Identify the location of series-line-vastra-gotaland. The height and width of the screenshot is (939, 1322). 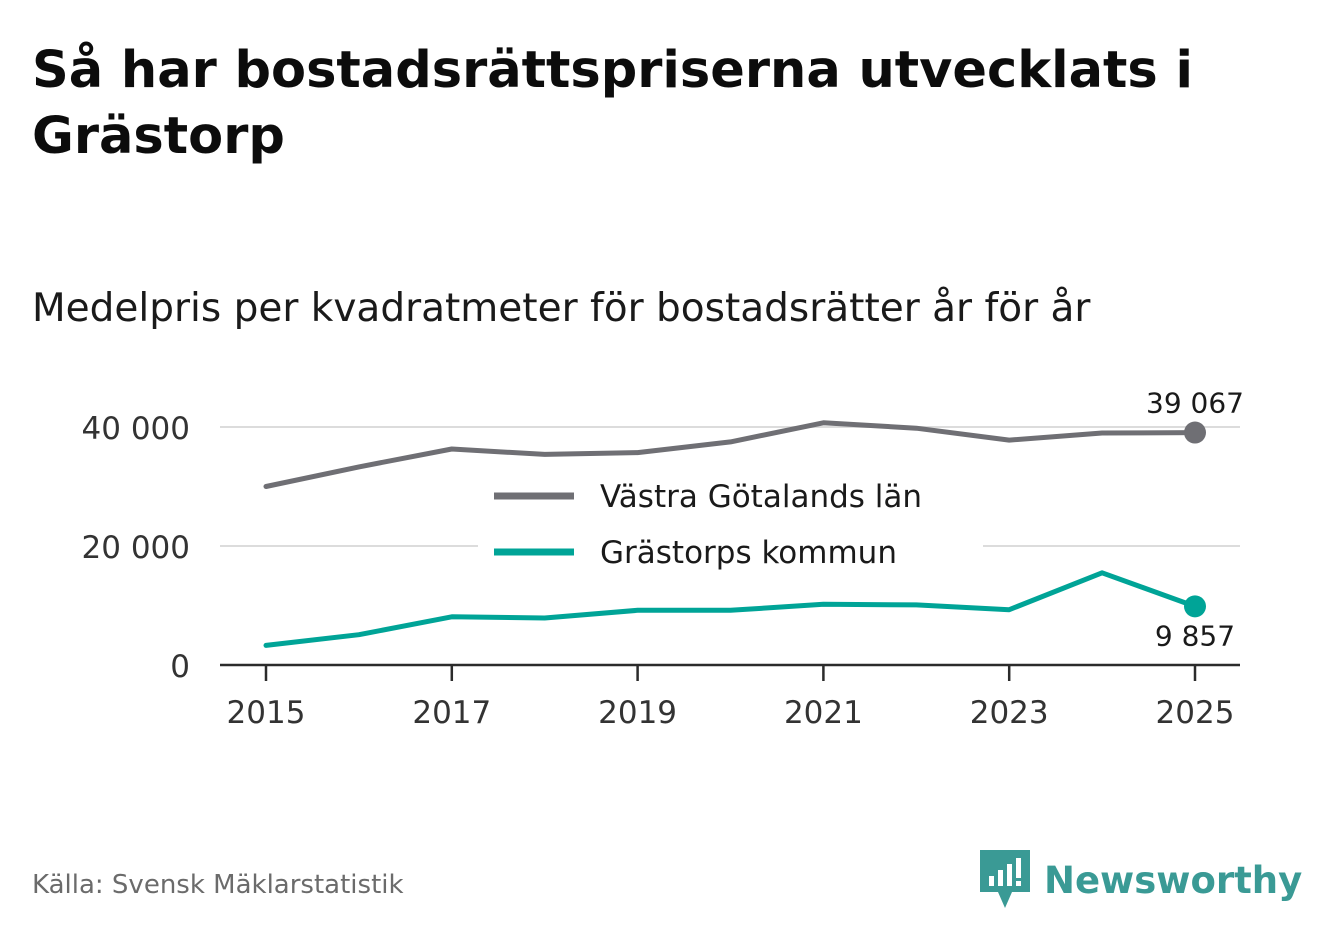
(730, 454).